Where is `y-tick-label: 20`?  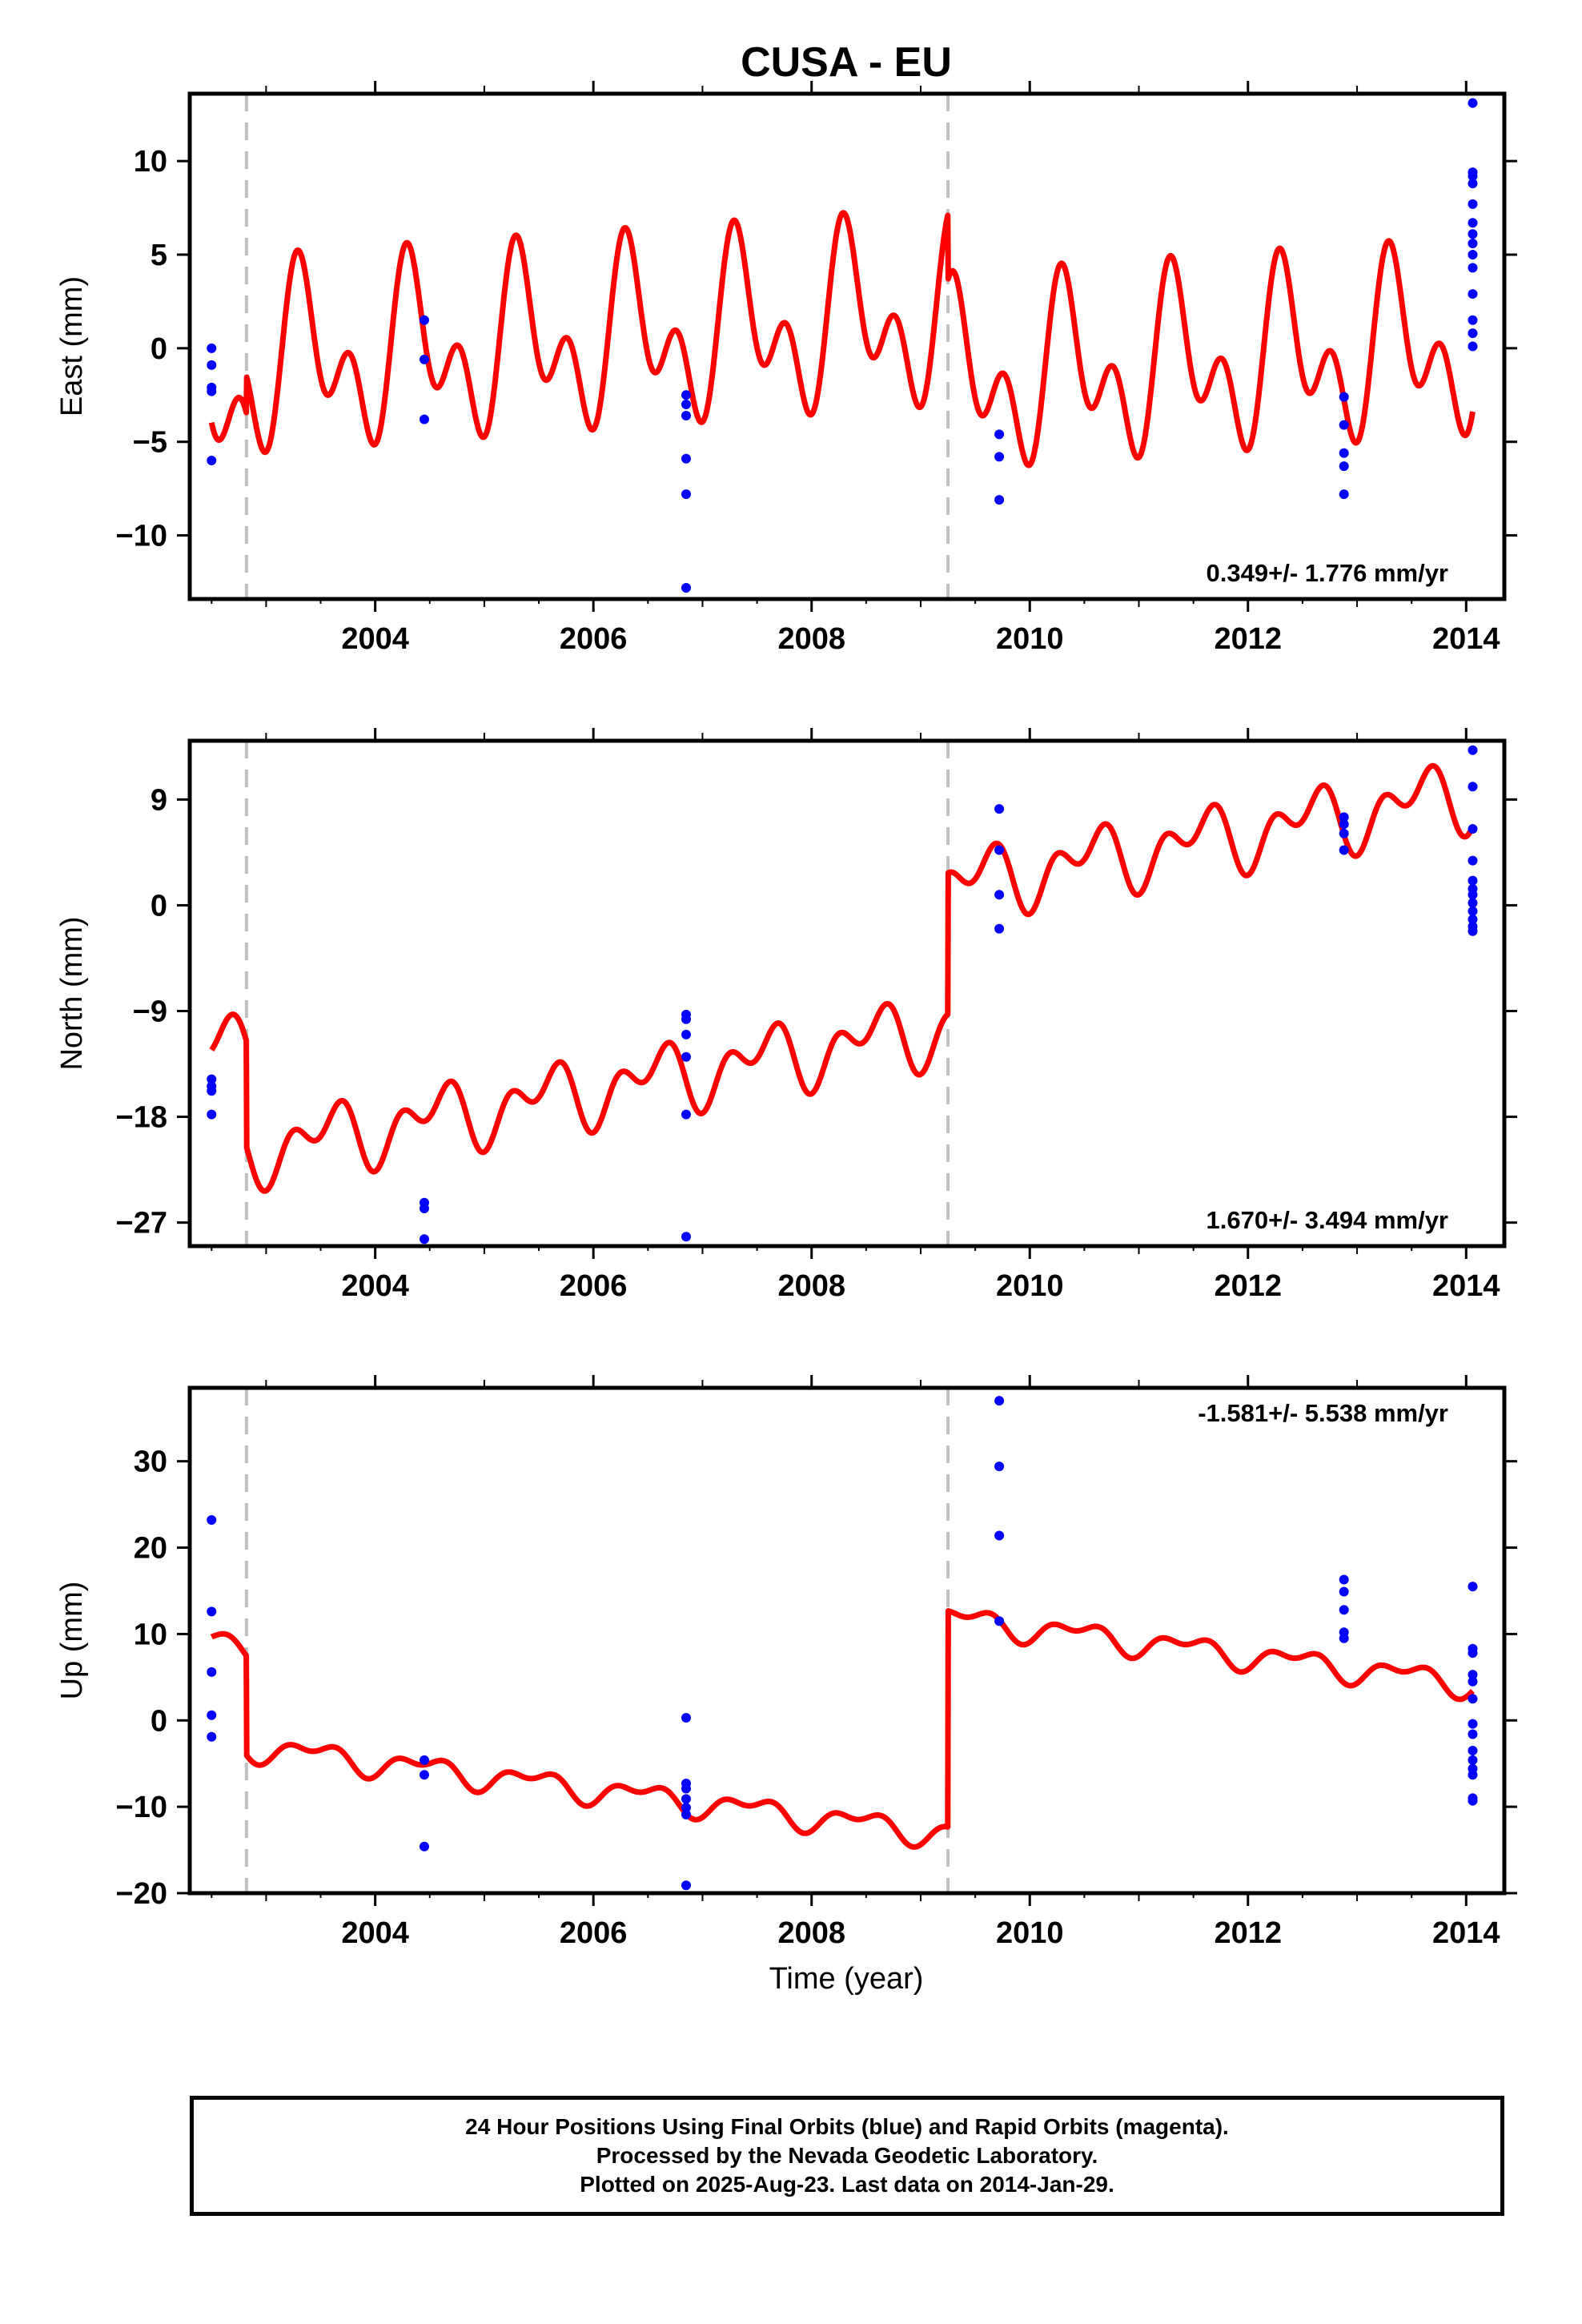 y-tick-label: 20 is located at coordinates (151, 1549).